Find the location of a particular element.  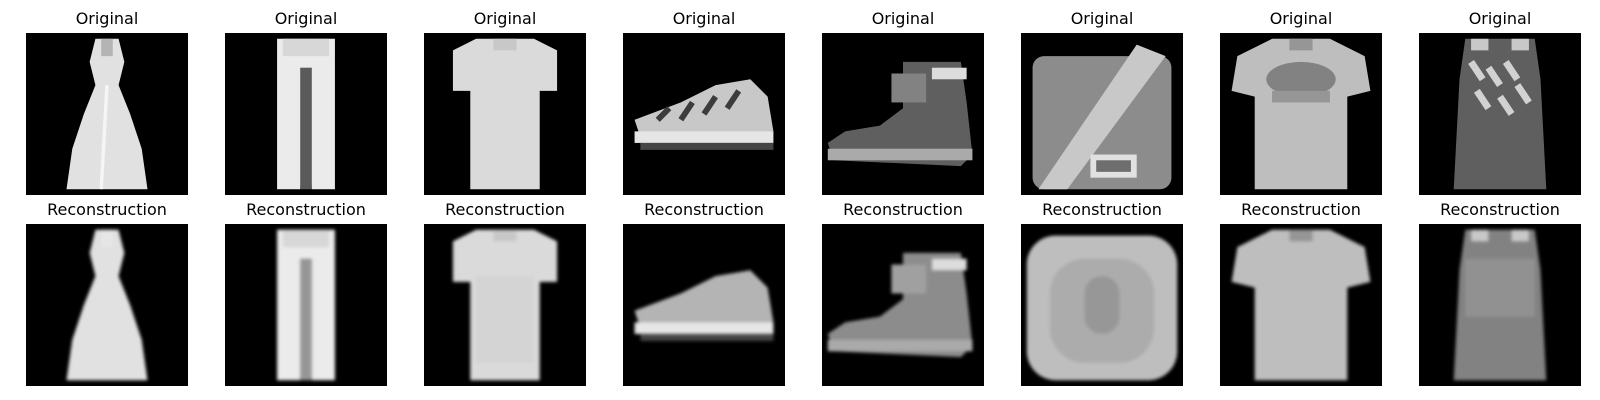

tshirt-graphic-reconstruction-image is located at coordinates (1301, 305).